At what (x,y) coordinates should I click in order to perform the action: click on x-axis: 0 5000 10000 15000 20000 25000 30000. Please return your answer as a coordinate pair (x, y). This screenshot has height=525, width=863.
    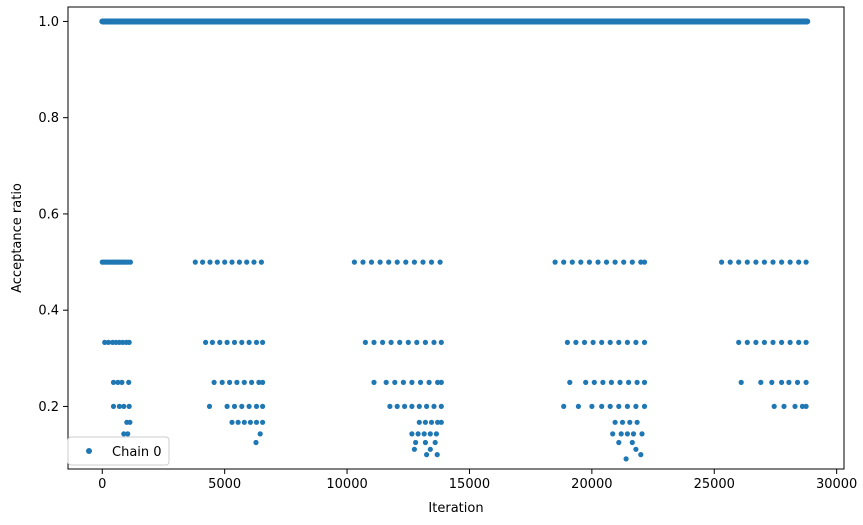
    Looking at the image, I should click on (477, 480).